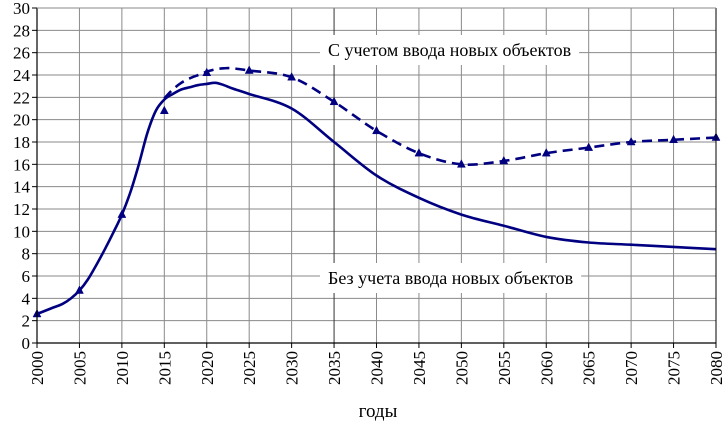 The image size is (724, 422). I want to click on y-tick-label-10: 10, so click(21, 231).